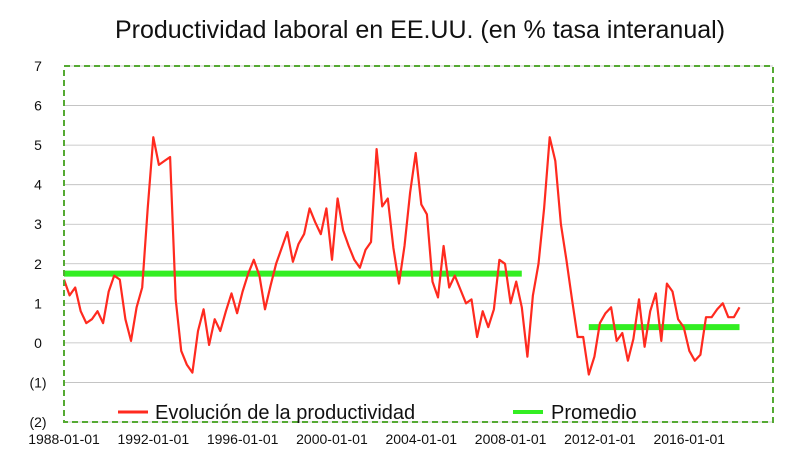 The height and width of the screenshot is (474, 803). What do you see at coordinates (37, 244) in the screenshot?
I see `y-axis-ticks: 7 6 5 4 3 2 1 0 (1) (2)` at bounding box center [37, 244].